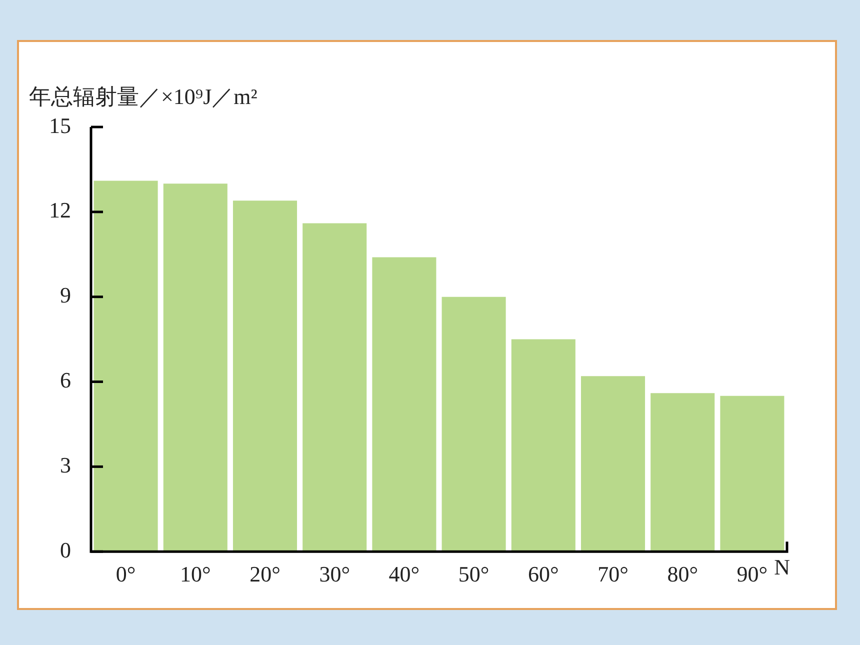 Image resolution: width=860 pixels, height=645 pixels. Describe the element at coordinates (613, 574) in the screenshot. I see `x-tick-label: 70°` at that location.